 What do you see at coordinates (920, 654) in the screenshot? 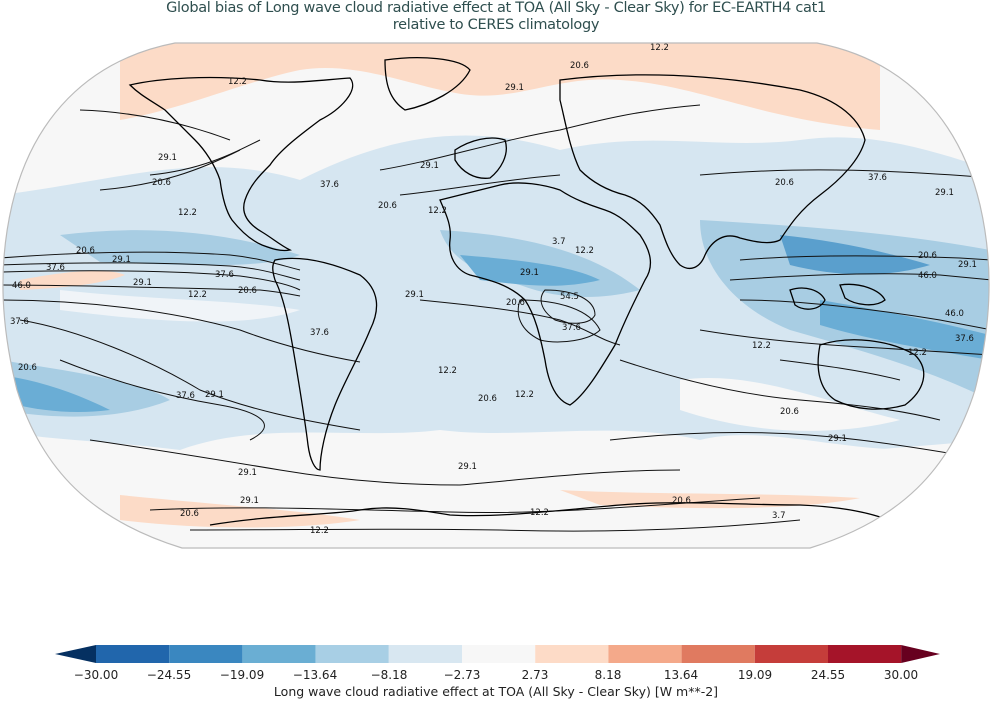
I see `colorbar-extend-max` at bounding box center [920, 654].